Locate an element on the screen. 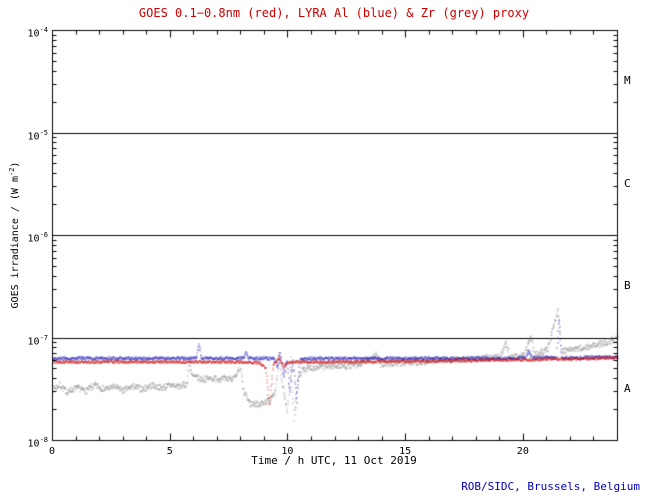 The height and width of the screenshot is (500, 650). flare-class-label: M is located at coordinates (627, 81).